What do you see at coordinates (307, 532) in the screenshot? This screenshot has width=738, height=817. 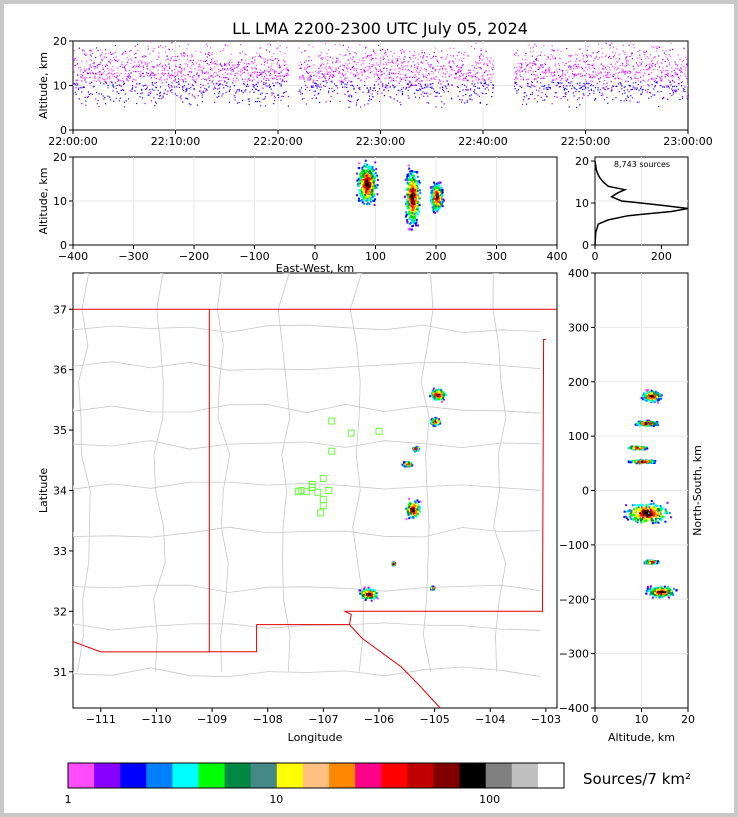 I see `county-boundary` at bounding box center [307, 532].